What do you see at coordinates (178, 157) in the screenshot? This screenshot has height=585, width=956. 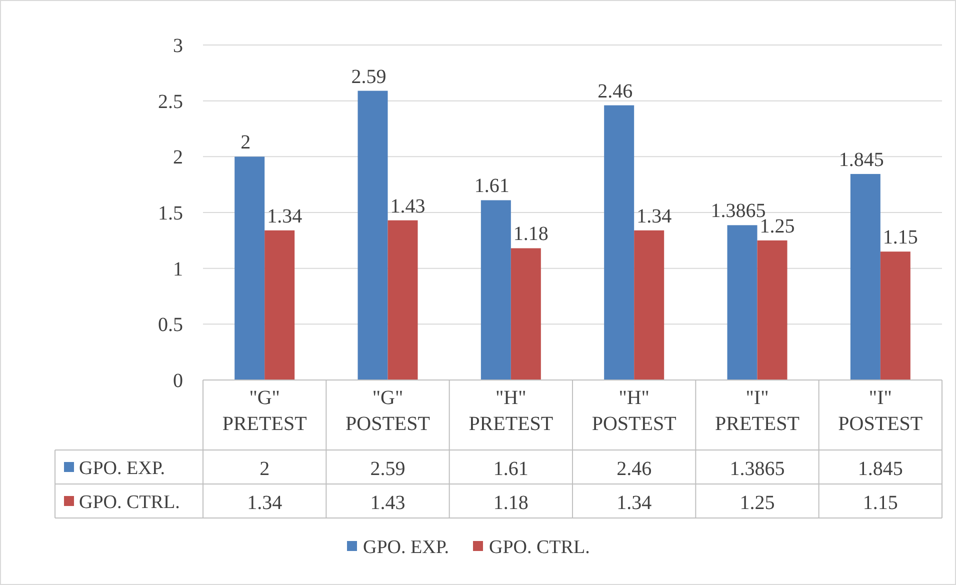 I see `y-tick-label: 2` at bounding box center [178, 157].